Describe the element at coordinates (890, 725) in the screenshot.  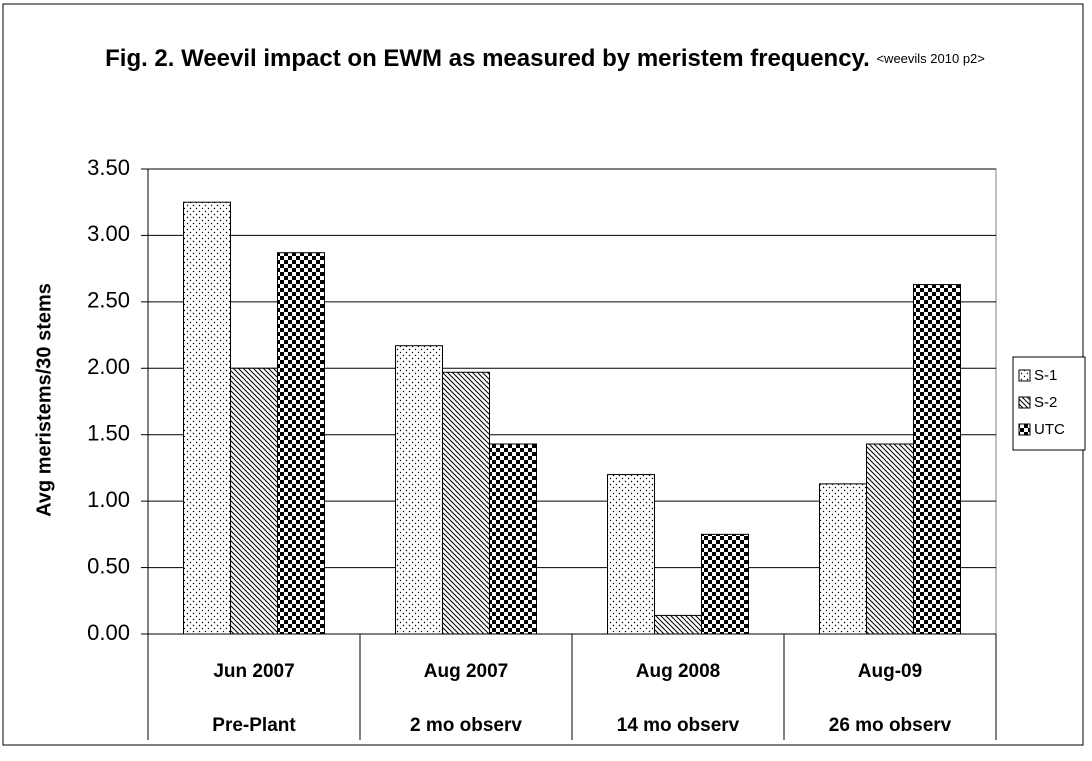
I see `x-tick-label-level2: 26 mo observ` at that location.